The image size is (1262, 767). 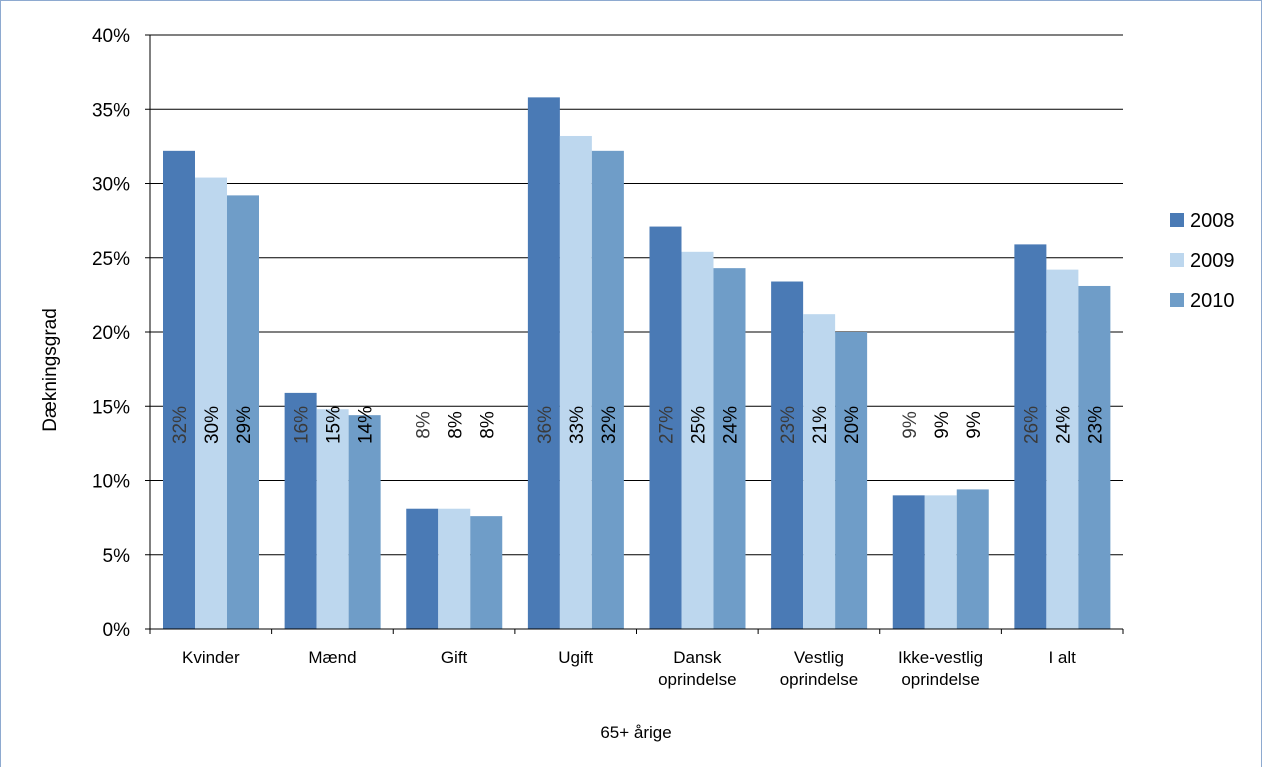 I want to click on bar-value-label: 29%, so click(x=244, y=425).